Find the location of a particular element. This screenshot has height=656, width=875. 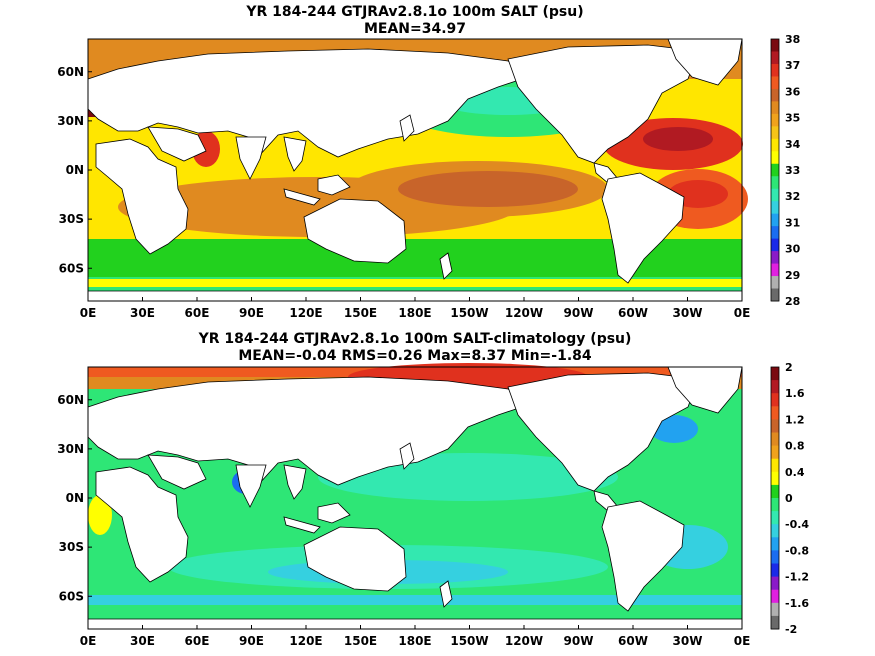

top-colorbar-label: 32 is located at coordinates (792, 196).